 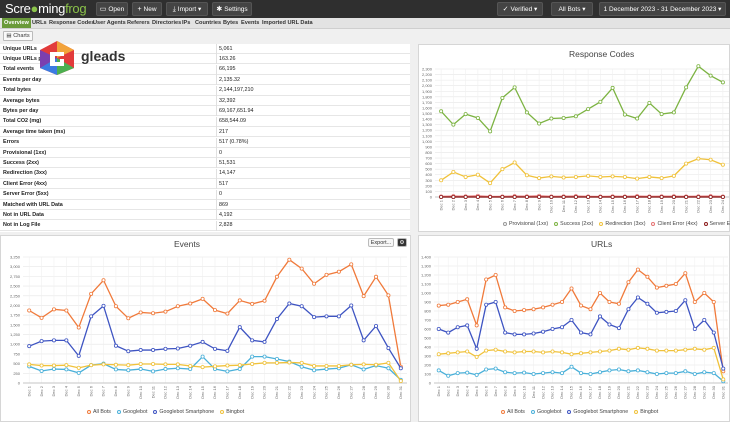 I want to click on x-tick-label: Dec 19, so click(x=661, y=205).